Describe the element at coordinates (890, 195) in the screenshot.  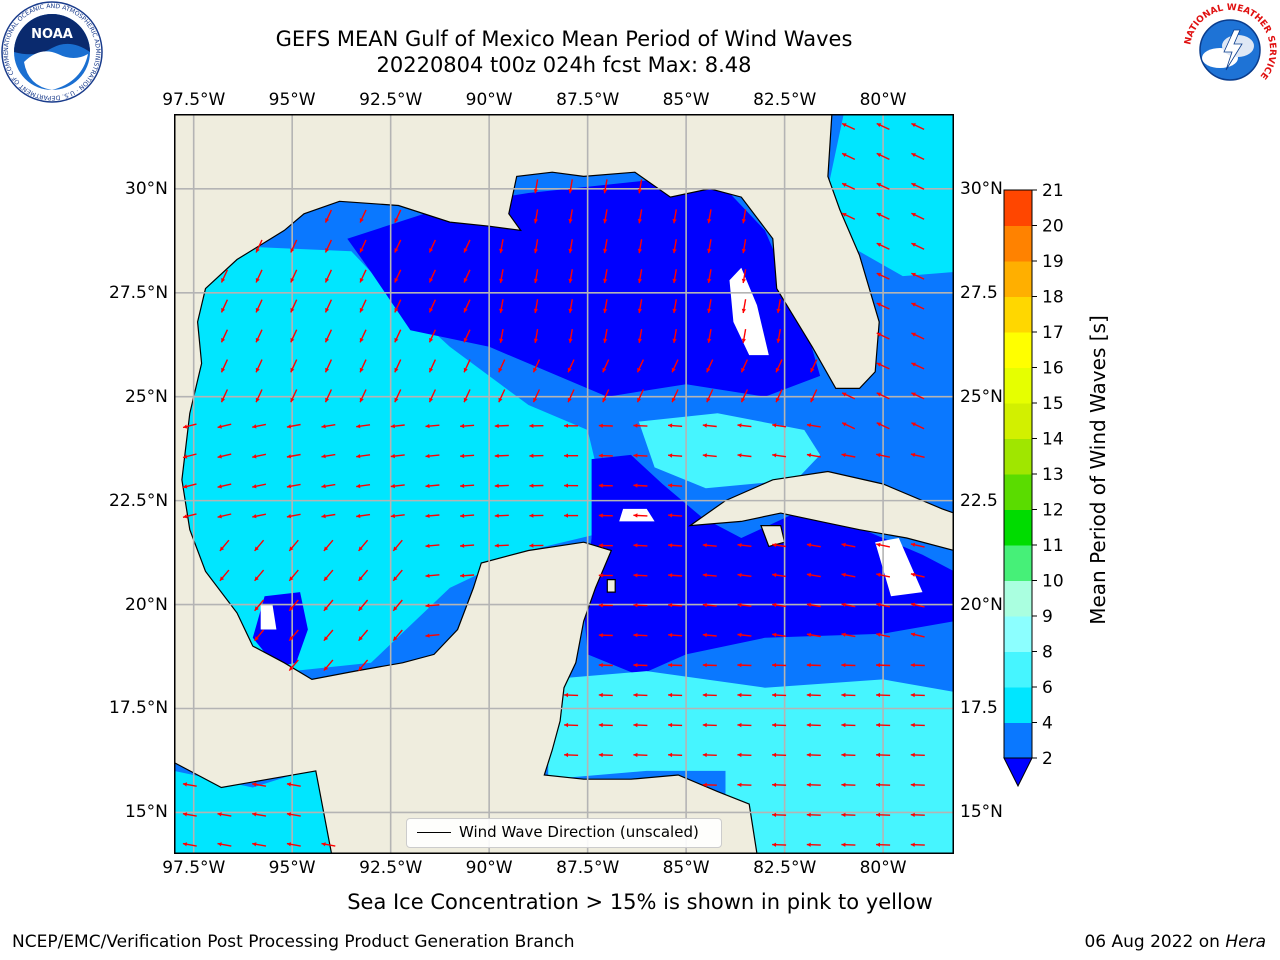
I see `region-atlantic-cyan` at that location.